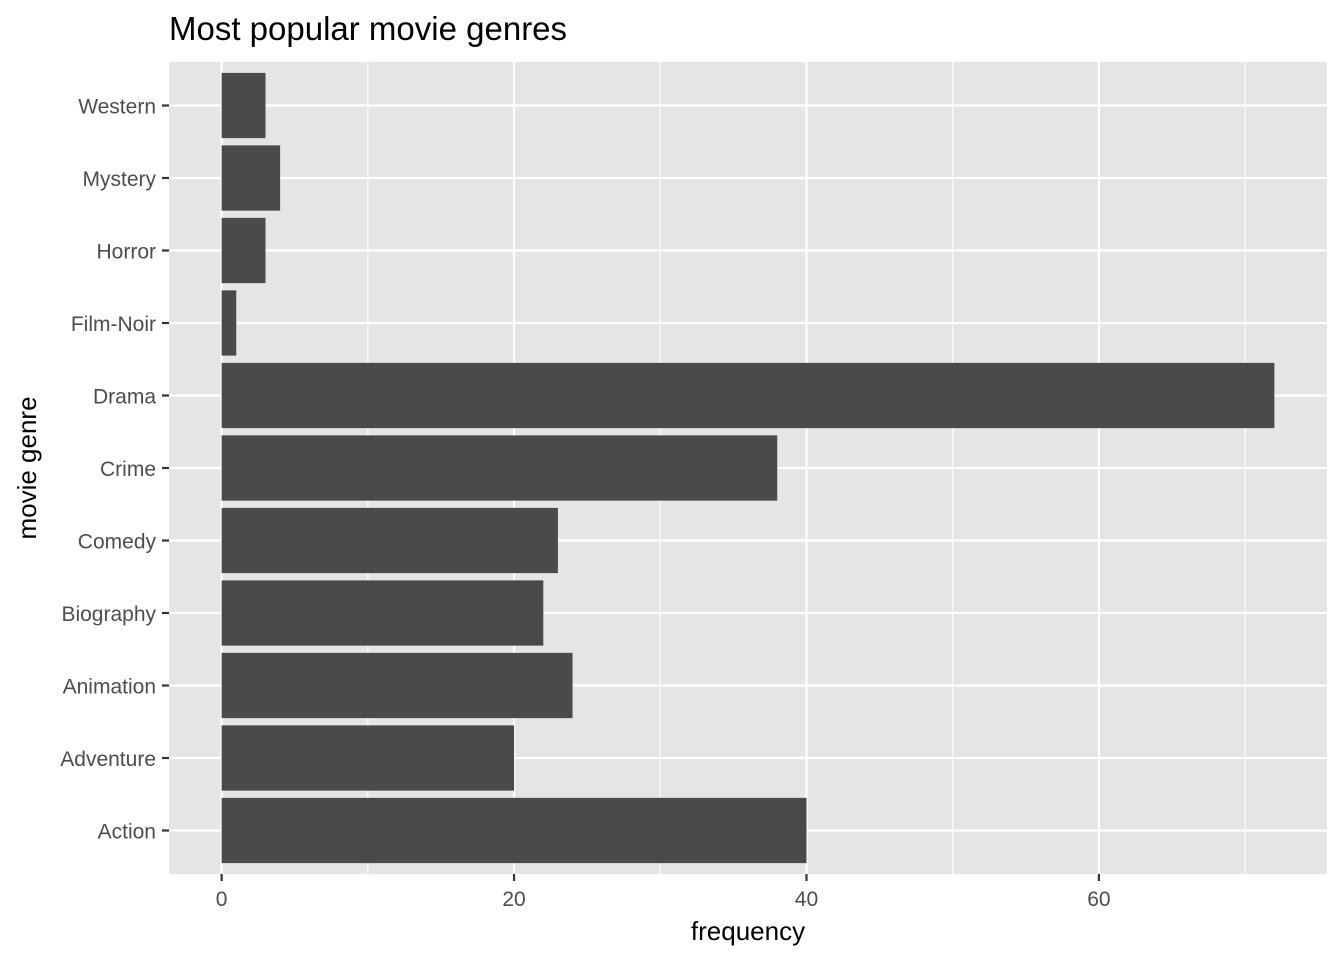 This screenshot has width=1344, height=965. I want to click on chart-title: Most popular movie genres, so click(368, 28).